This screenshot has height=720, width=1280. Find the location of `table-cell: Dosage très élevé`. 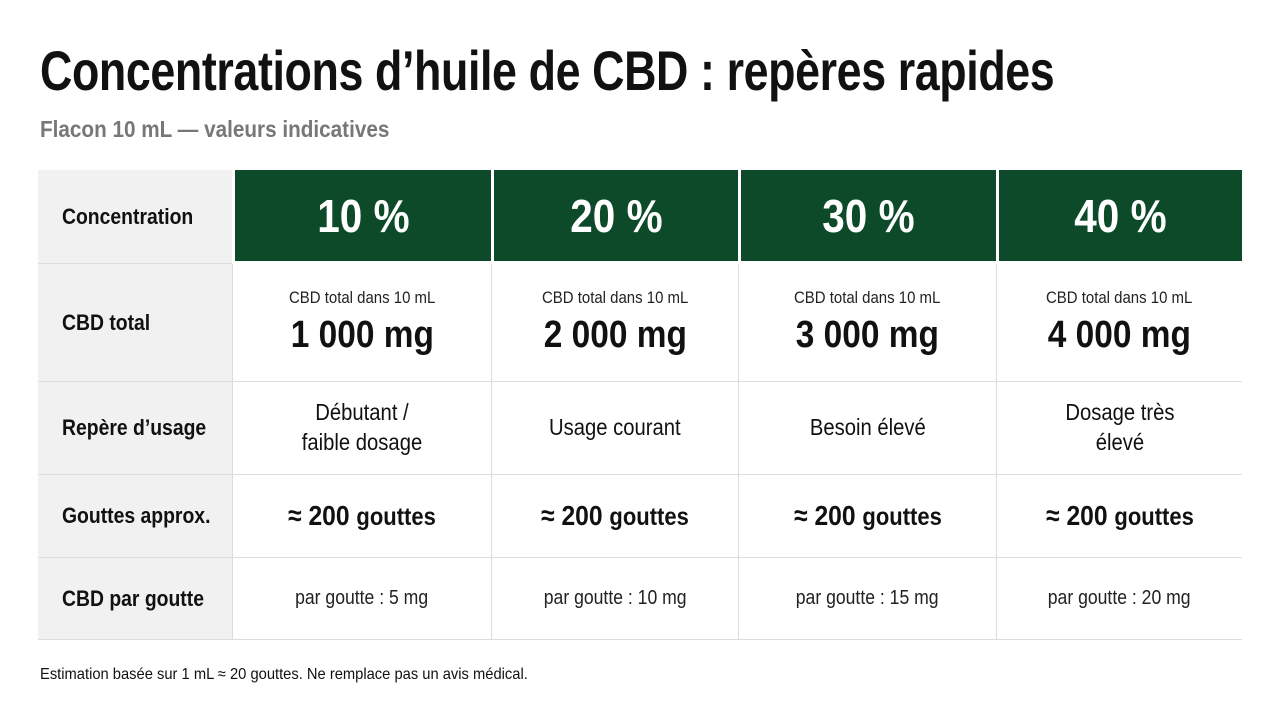

table-cell: Dosage très élevé is located at coordinates (1119, 428).